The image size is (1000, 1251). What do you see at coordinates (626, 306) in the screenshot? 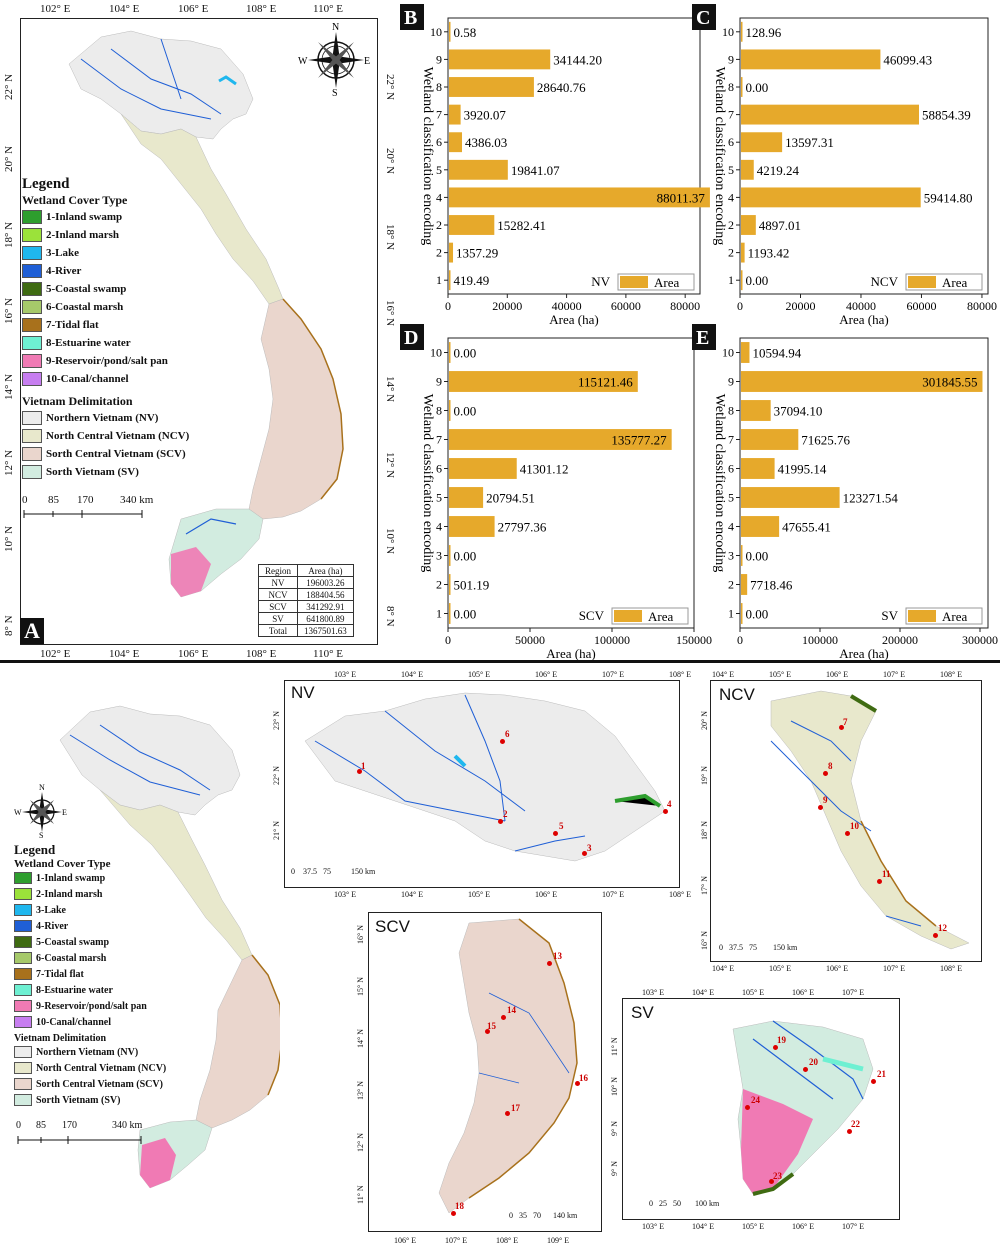
I see `x-tick-label: 60000` at bounding box center [626, 306].